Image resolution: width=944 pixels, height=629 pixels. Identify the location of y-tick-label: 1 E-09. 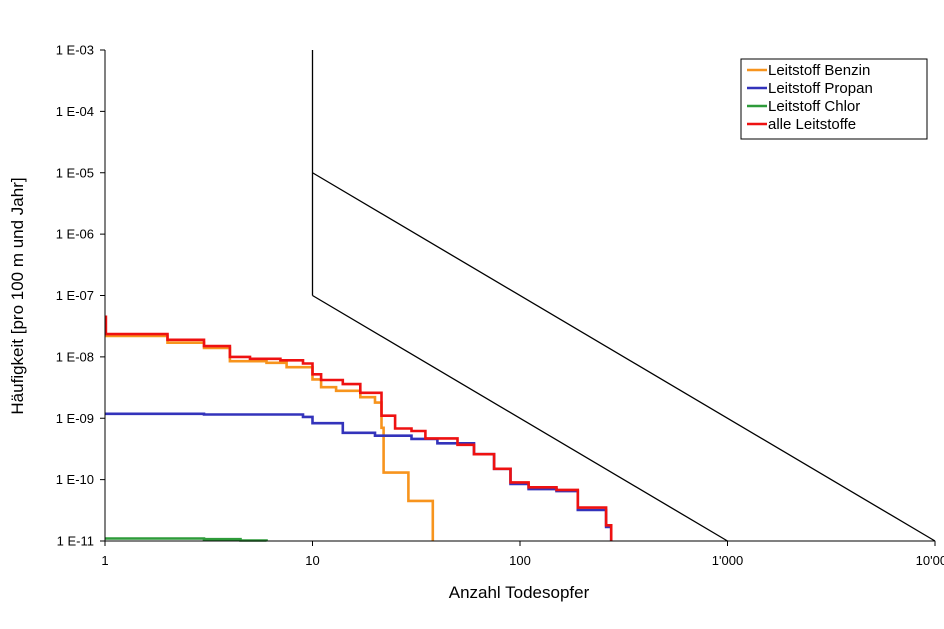
(75, 418).